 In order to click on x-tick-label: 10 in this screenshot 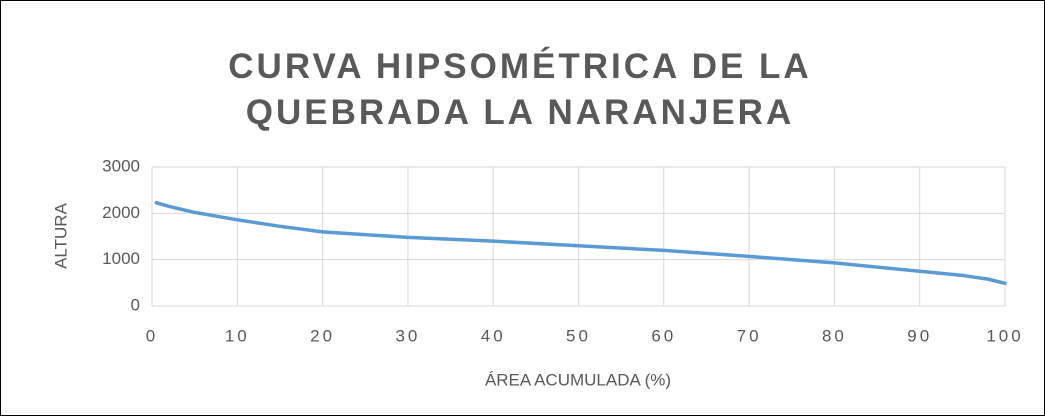, I will do `click(237, 335)`.